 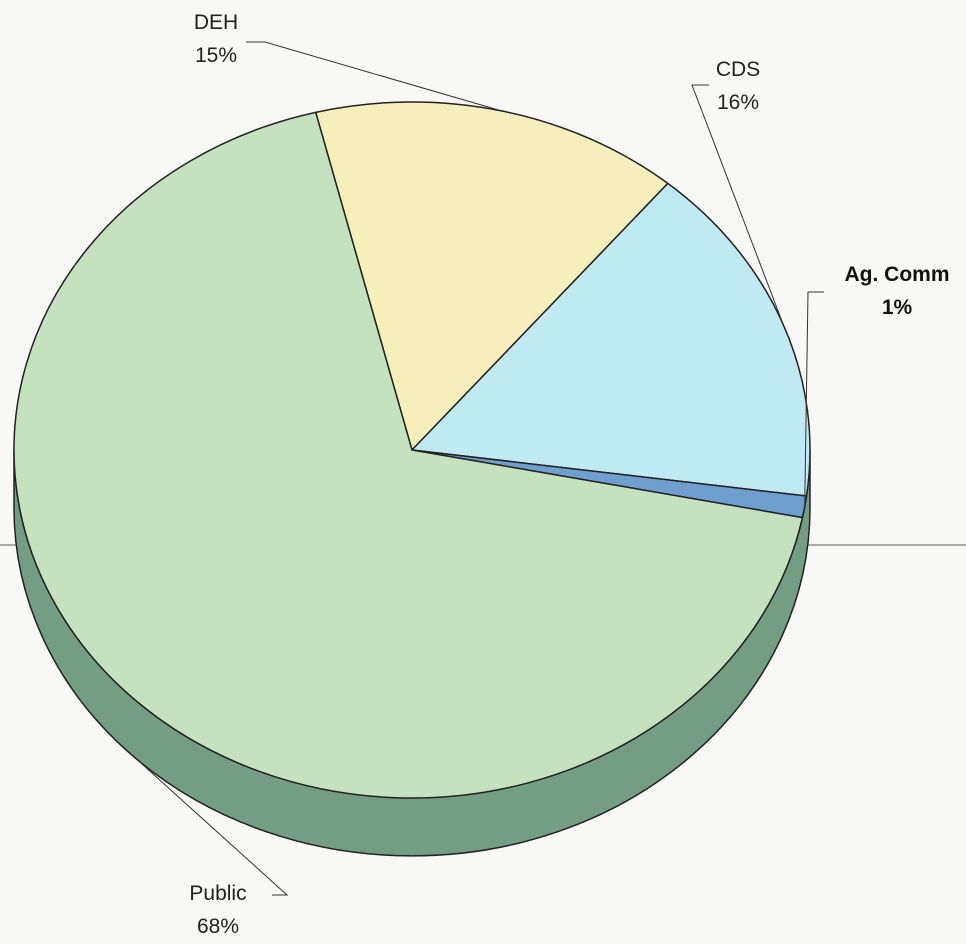 What do you see at coordinates (491, 276) in the screenshot?
I see `pie-slice-deh` at bounding box center [491, 276].